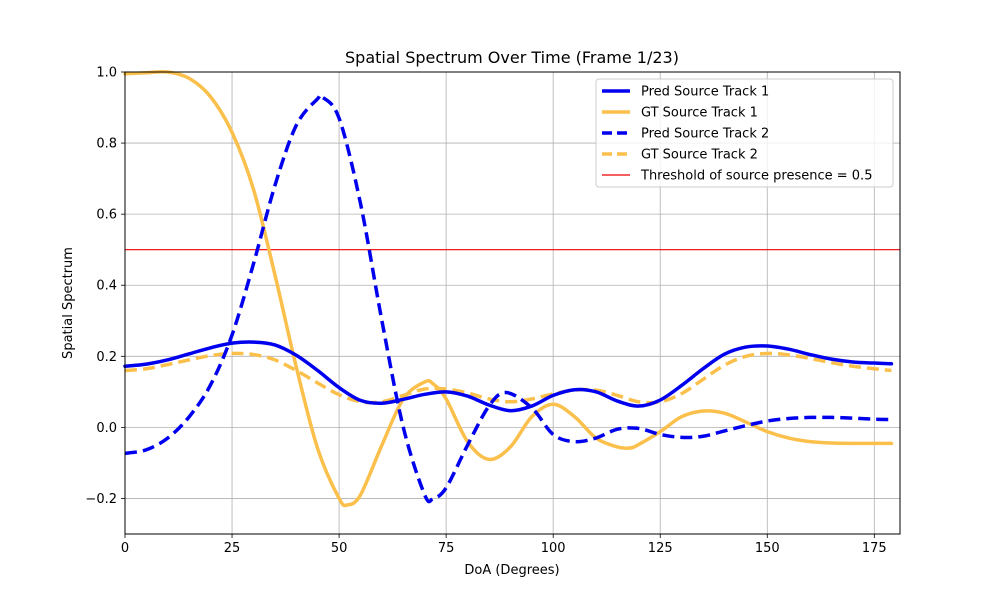 Image resolution: width=1000 pixels, height=600 pixels. What do you see at coordinates (125, 548) in the screenshot?
I see `x-tick-label: 0` at bounding box center [125, 548].